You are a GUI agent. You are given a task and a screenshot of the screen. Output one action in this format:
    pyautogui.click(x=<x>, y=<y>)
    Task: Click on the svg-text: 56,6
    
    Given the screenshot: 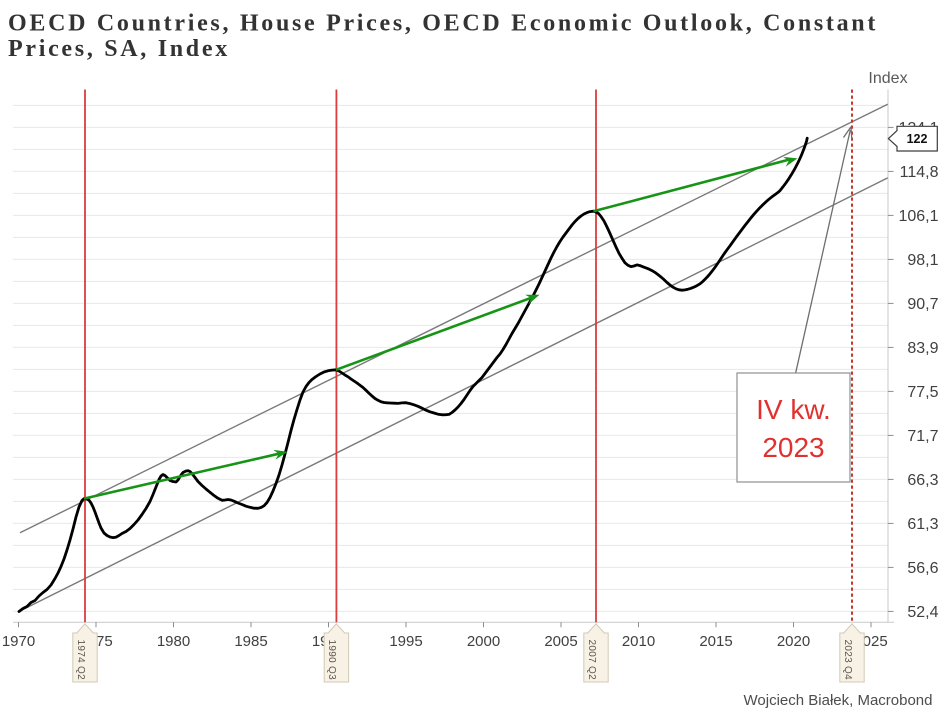 What is the action you would take?
    pyautogui.click(x=922, y=568)
    